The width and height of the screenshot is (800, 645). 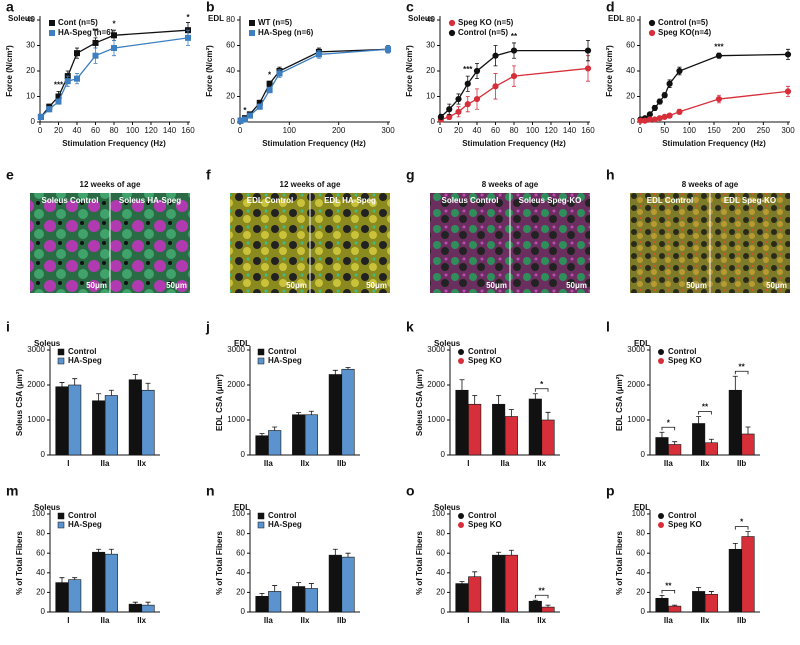 What do you see at coordinates (10, 175) in the screenshot?
I see `panel-letter: e` at bounding box center [10, 175].